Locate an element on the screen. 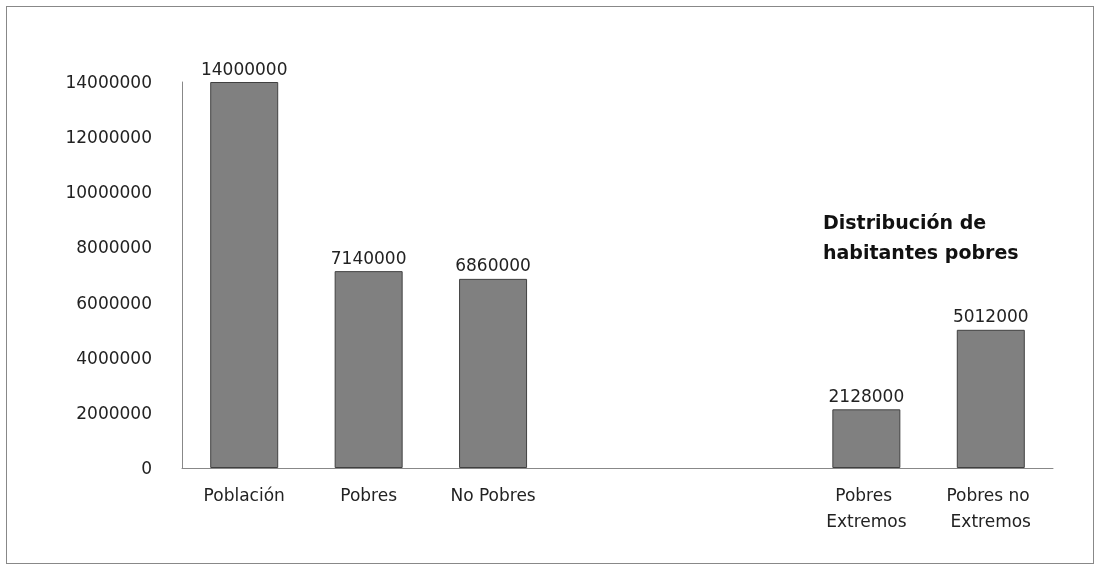 The height and width of the screenshot is (573, 1102). annotation: Distribución de habitantes pobres is located at coordinates (921, 237).